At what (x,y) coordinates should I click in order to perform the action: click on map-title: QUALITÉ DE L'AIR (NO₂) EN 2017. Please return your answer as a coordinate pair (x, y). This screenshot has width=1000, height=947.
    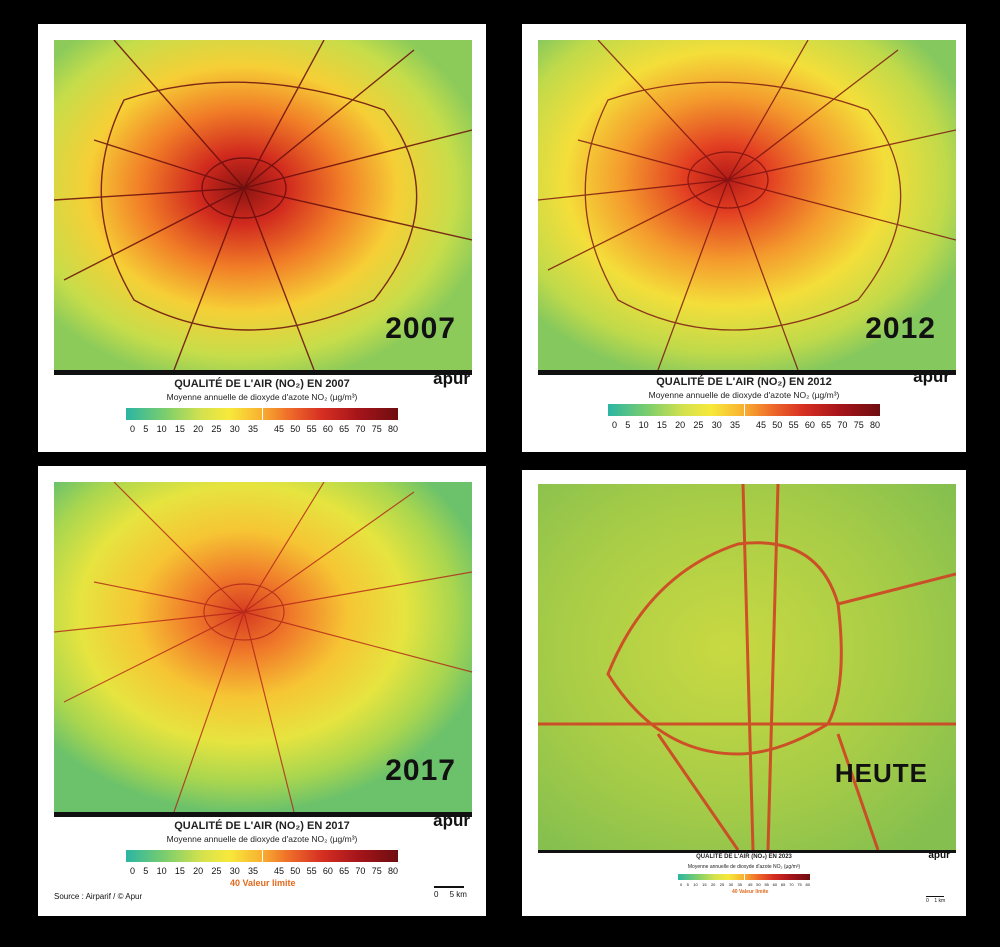
    Looking at the image, I should click on (262, 826).